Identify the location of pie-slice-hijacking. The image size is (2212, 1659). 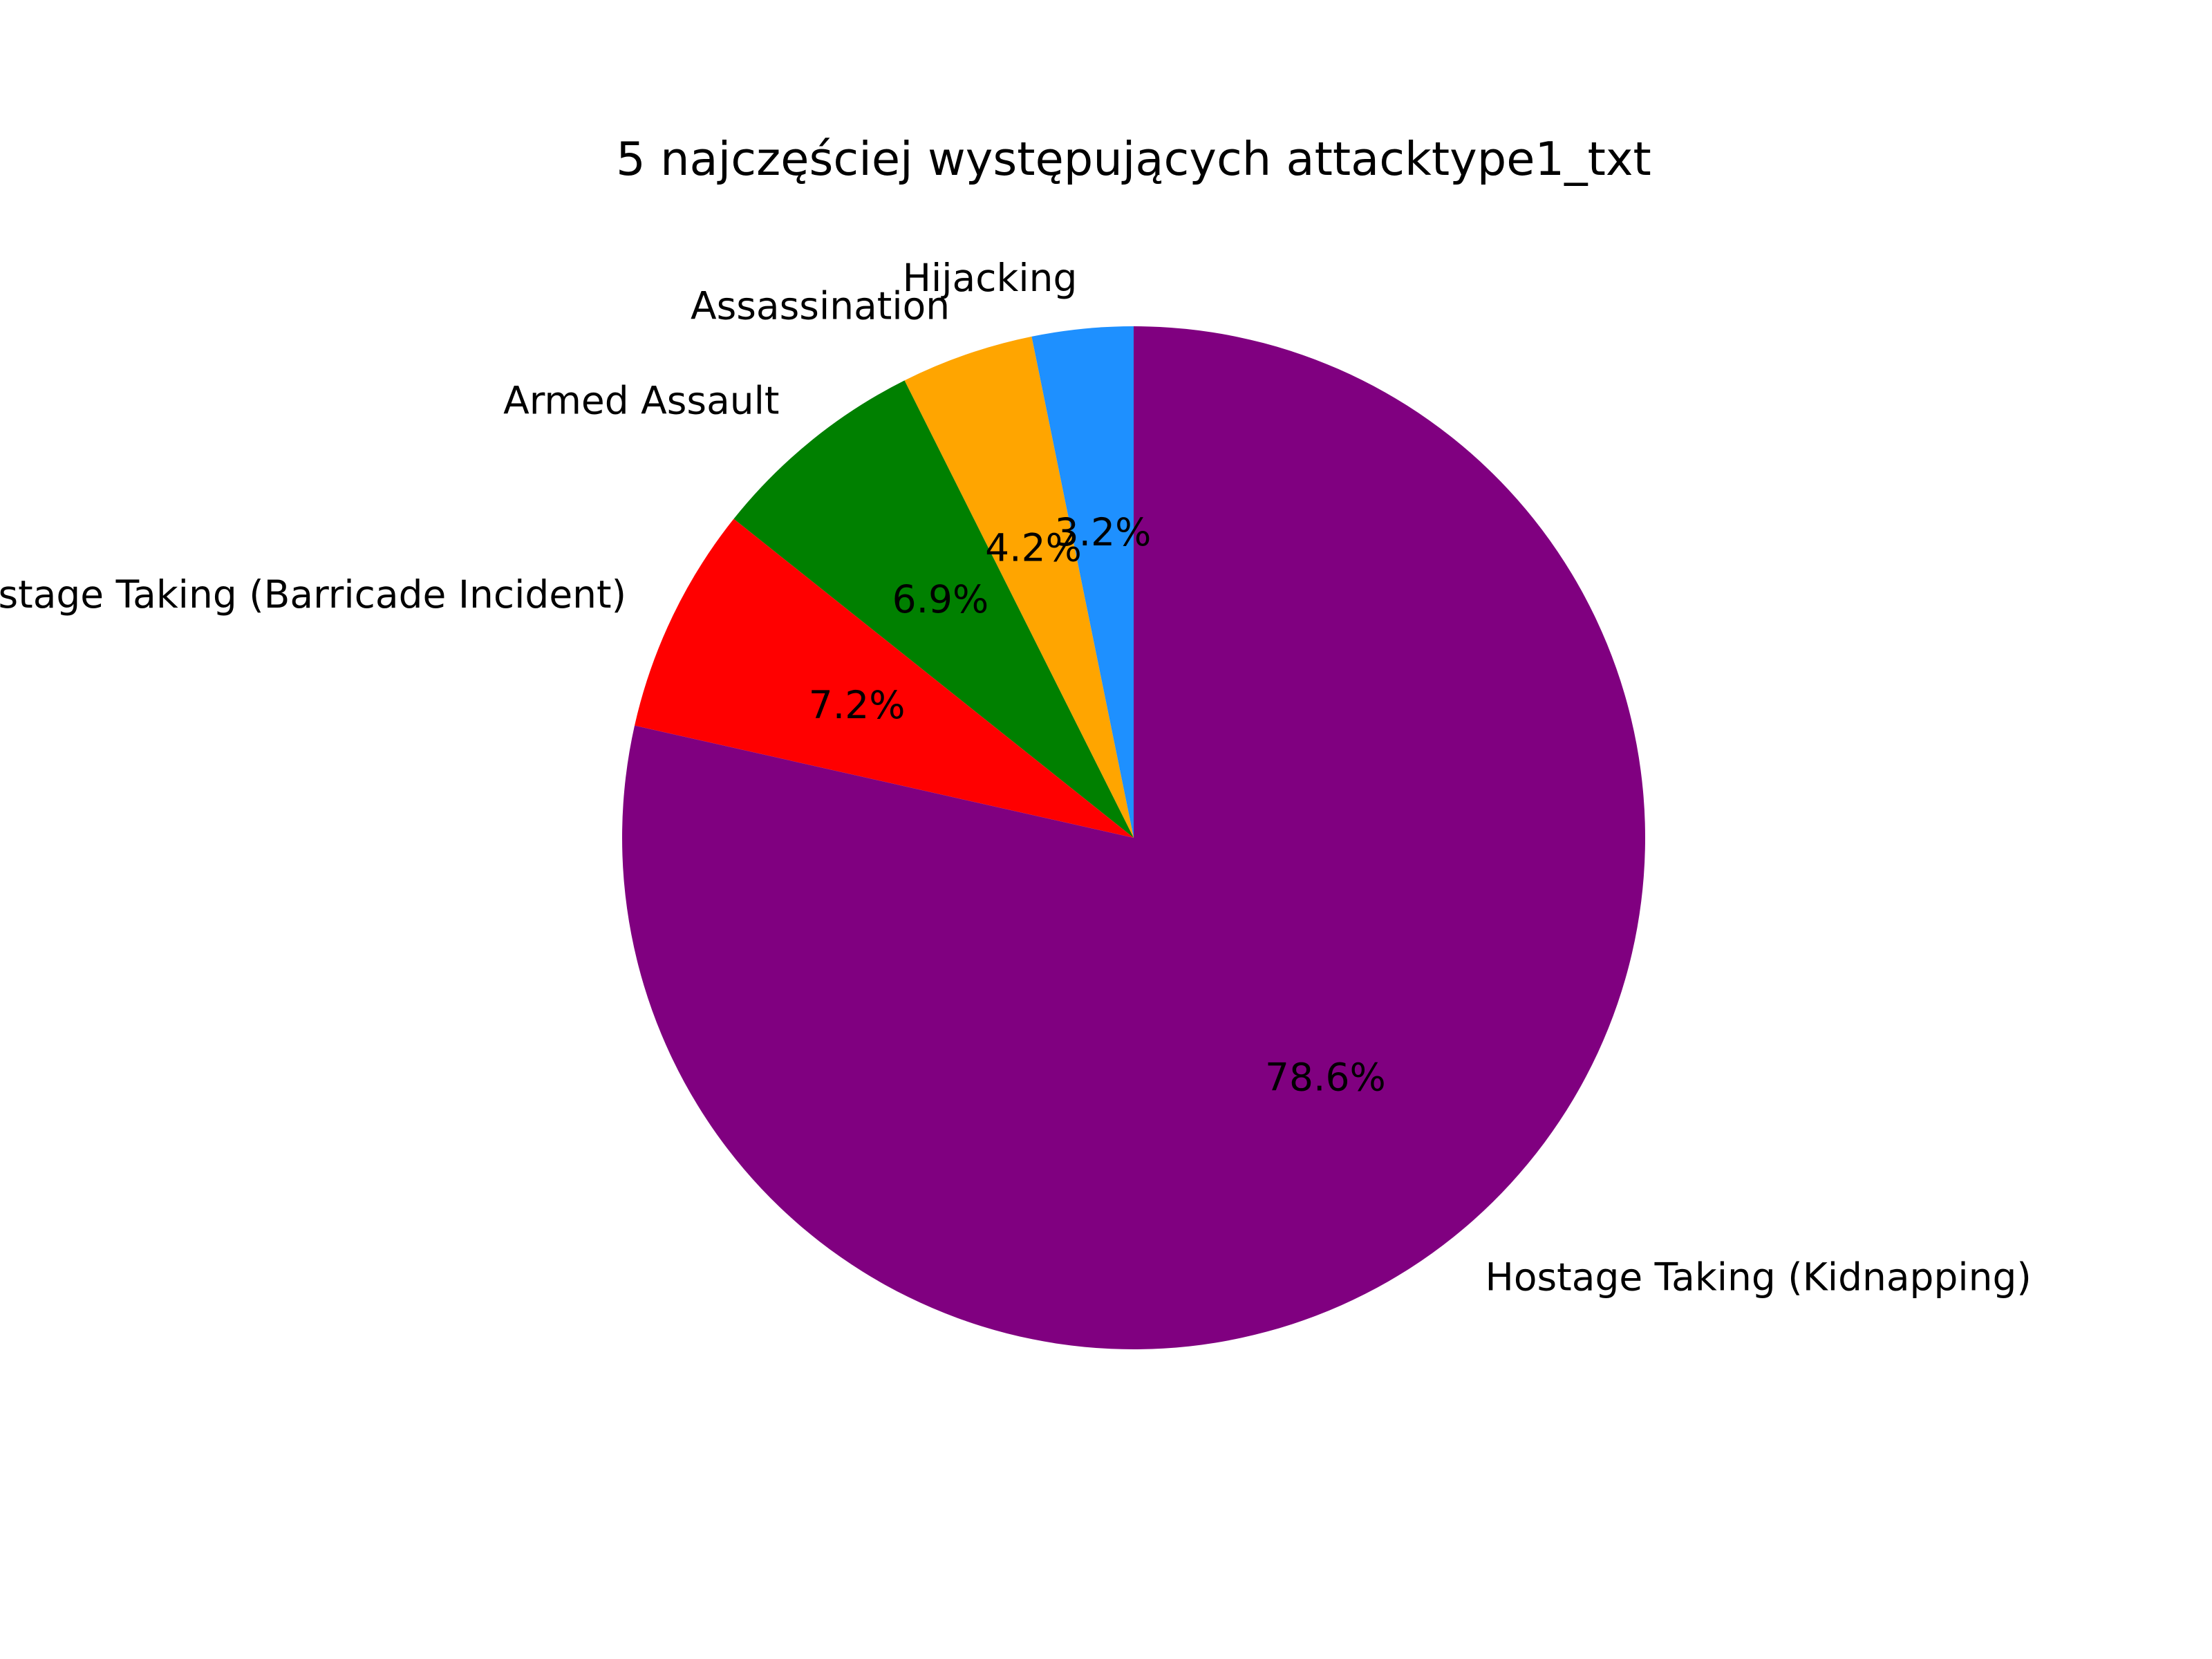
(1082, 582).